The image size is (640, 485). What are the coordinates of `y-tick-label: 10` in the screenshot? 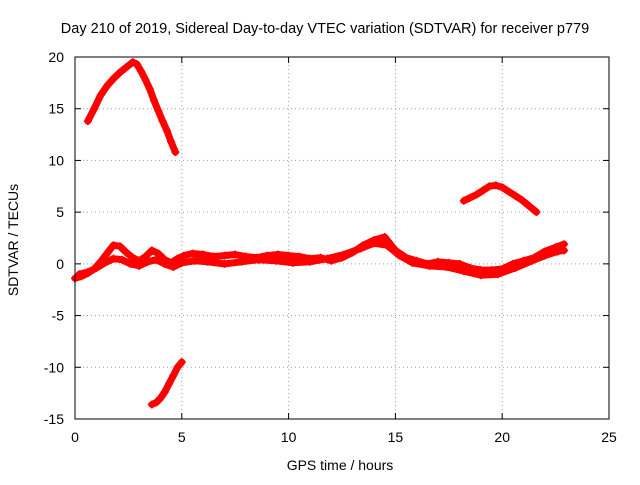 It's located at (56, 160).